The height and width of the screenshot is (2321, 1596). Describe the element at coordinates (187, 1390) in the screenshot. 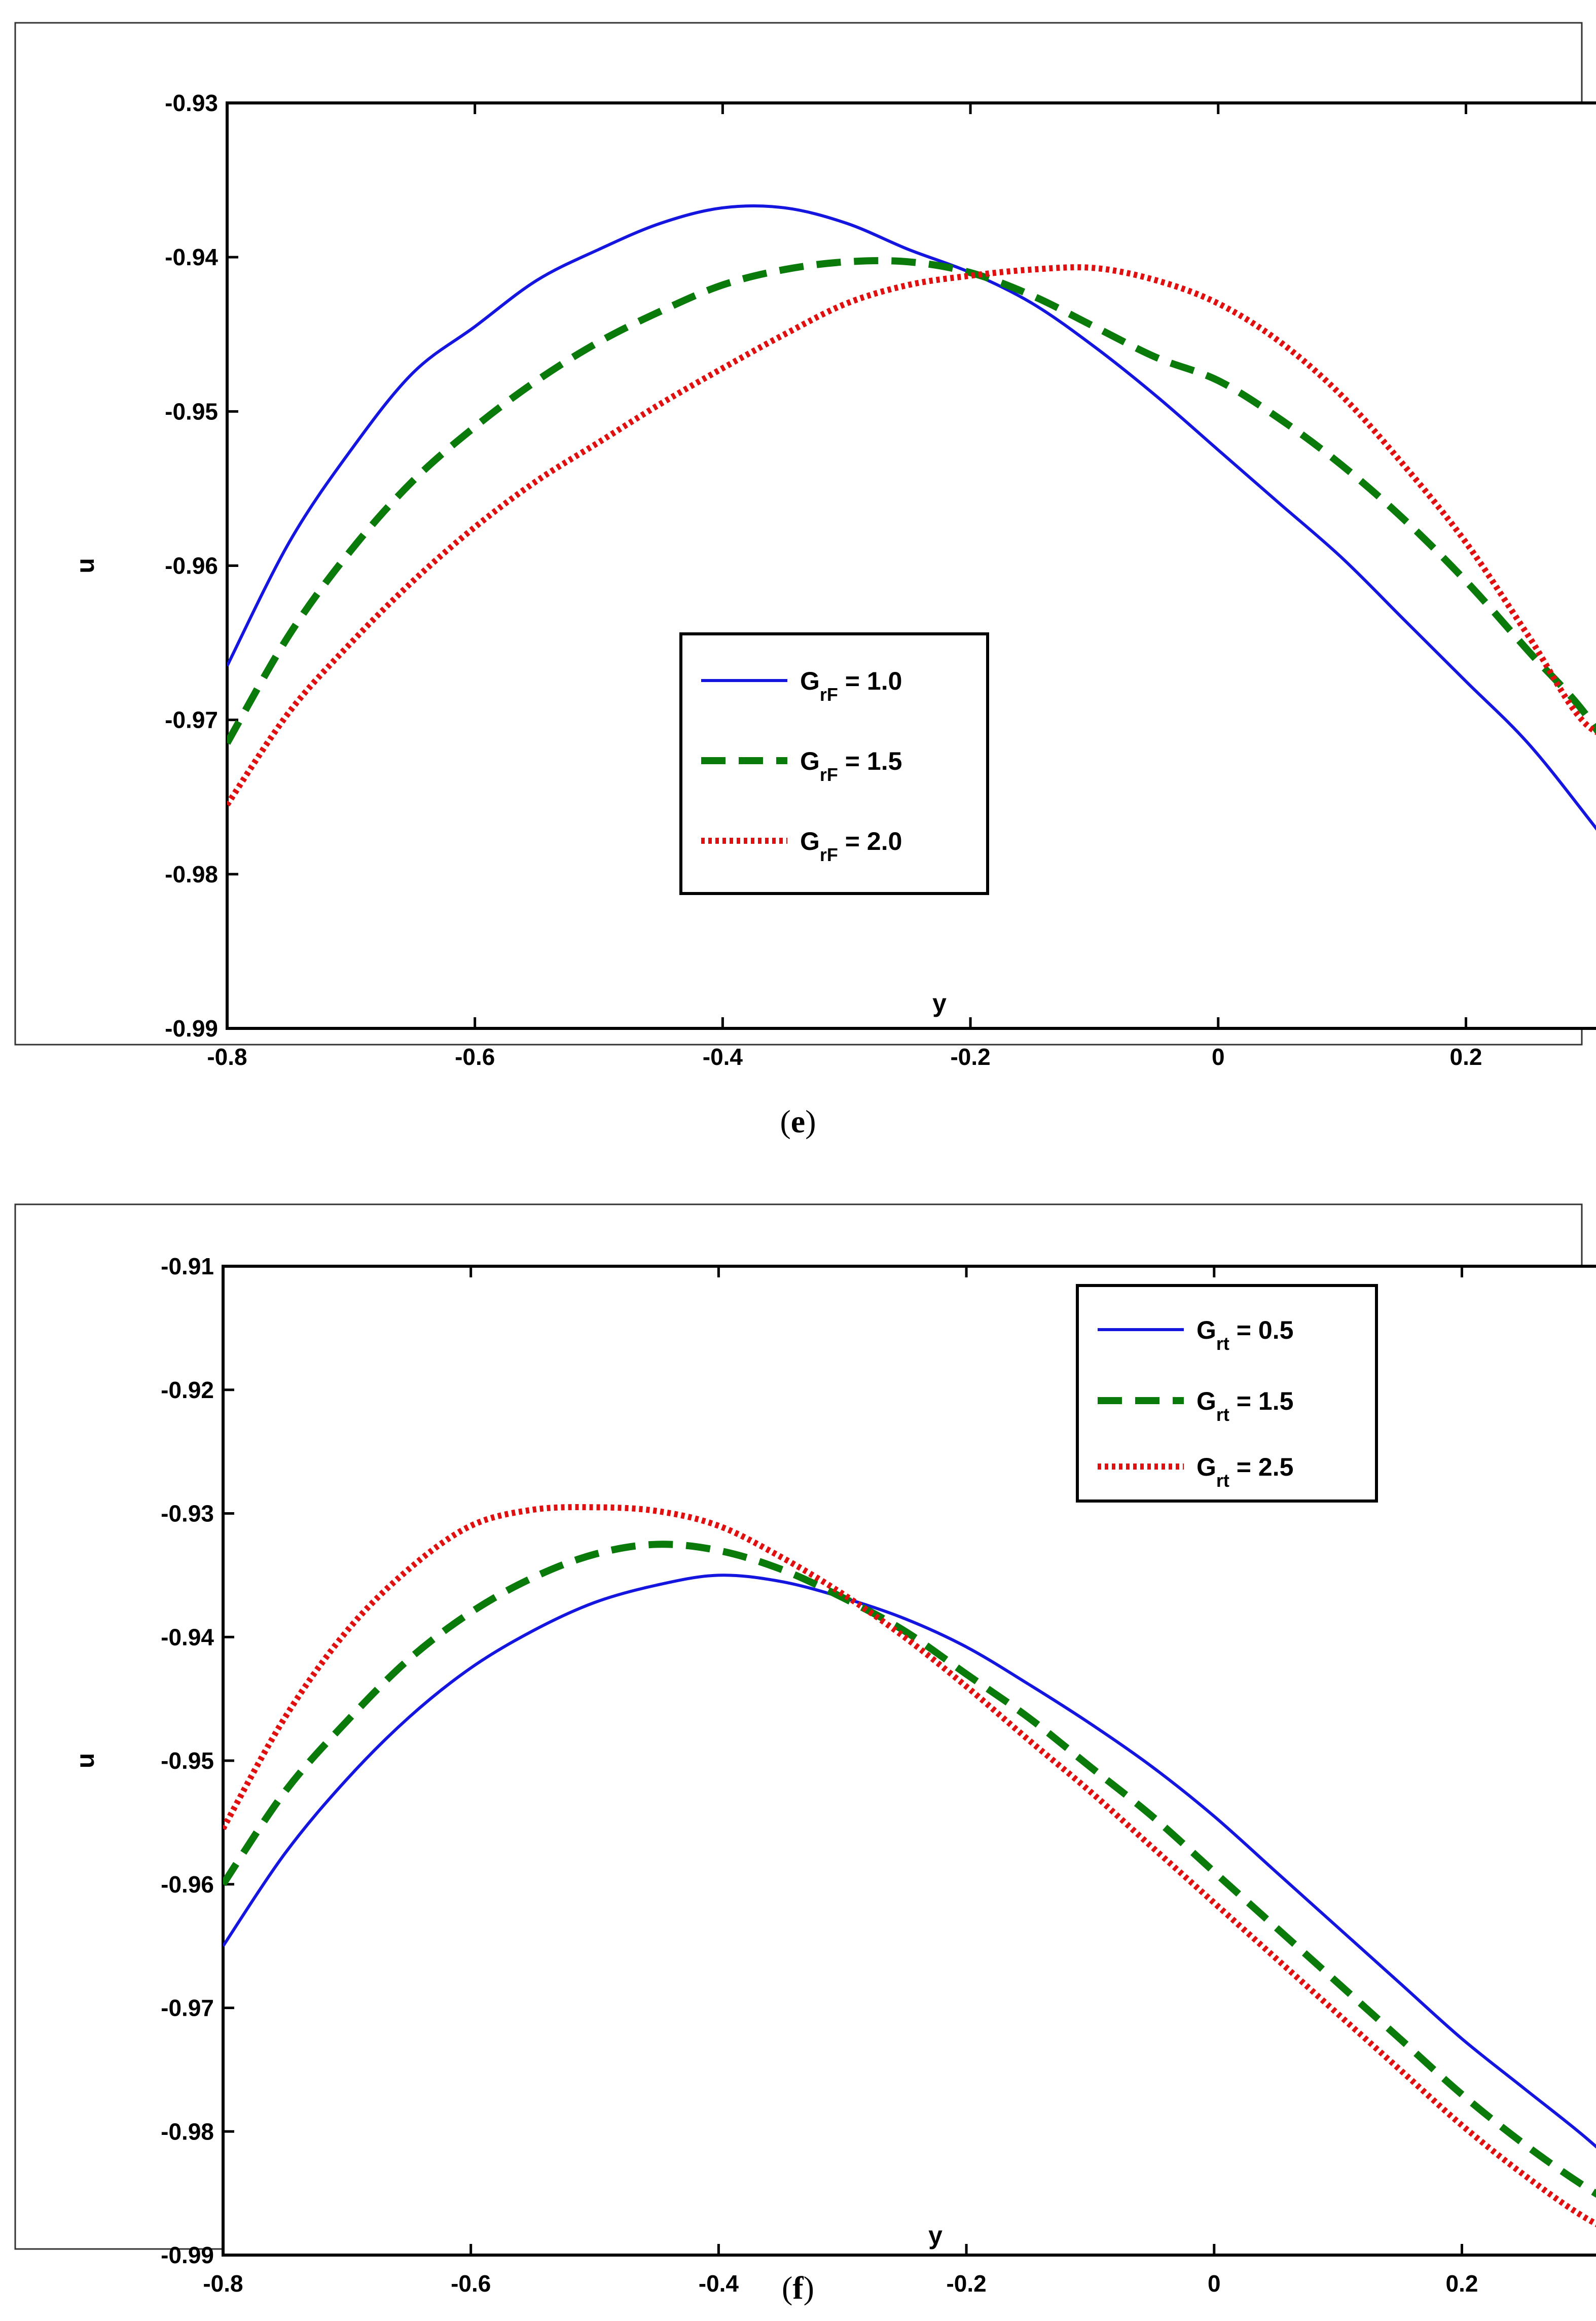

I see `y-tick-label: -0.92` at that location.